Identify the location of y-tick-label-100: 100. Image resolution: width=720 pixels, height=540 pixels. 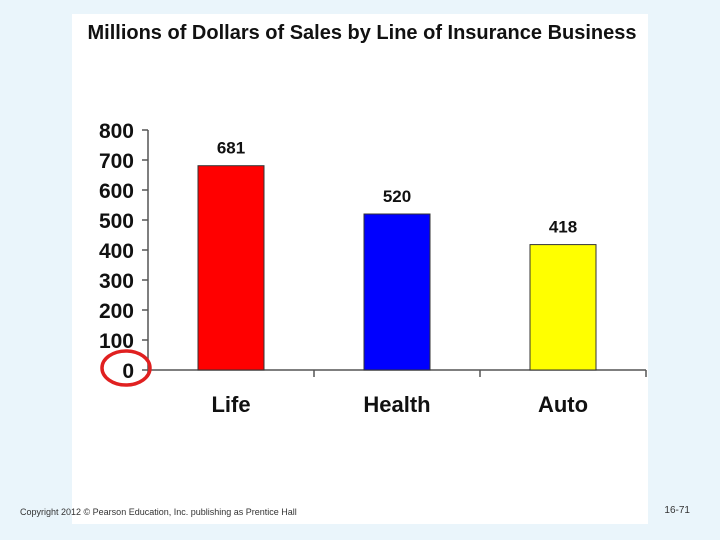
(116, 341).